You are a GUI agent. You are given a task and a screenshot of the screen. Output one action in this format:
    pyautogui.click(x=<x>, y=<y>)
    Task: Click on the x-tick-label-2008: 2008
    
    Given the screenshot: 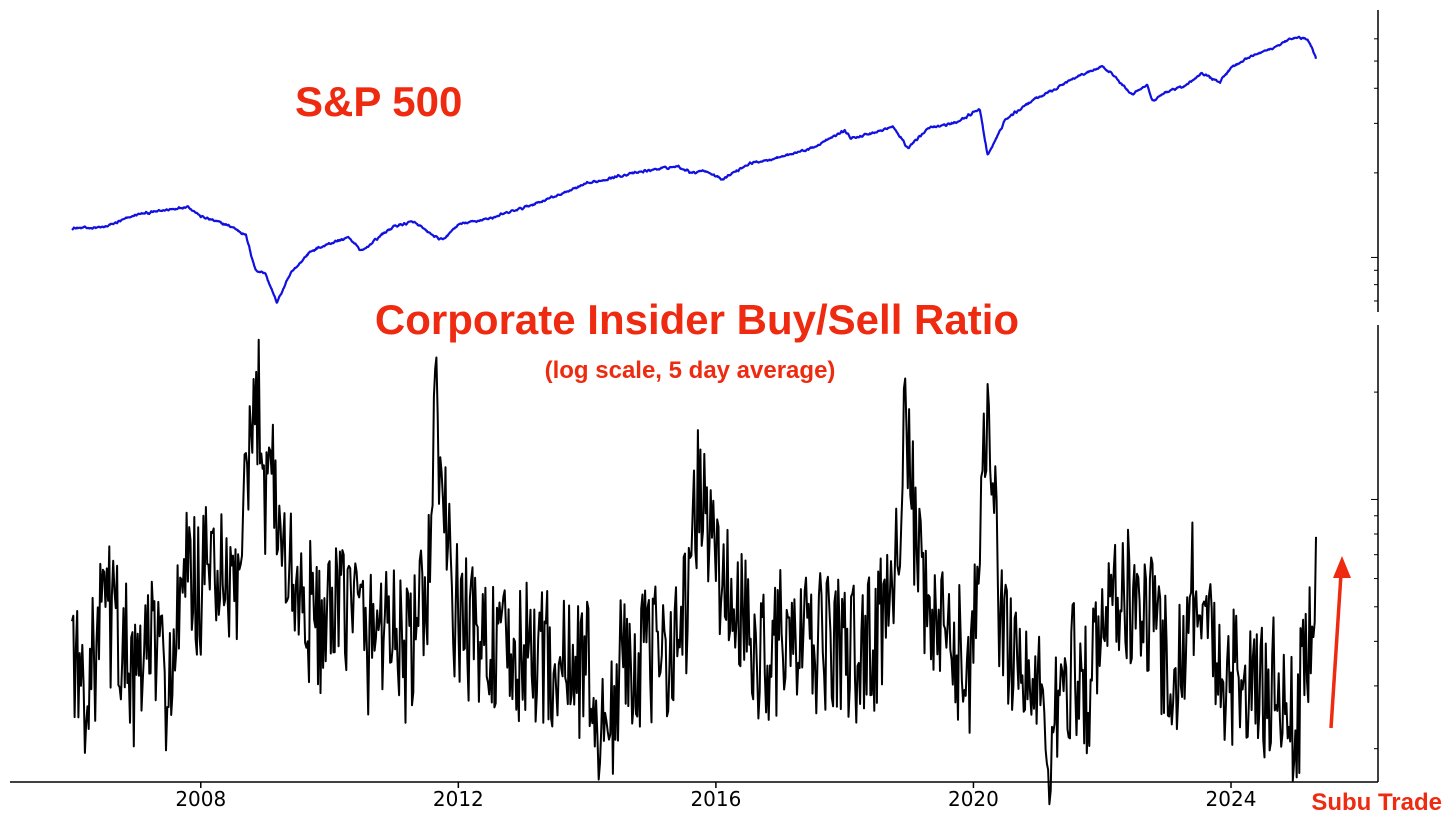 What is the action you would take?
    pyautogui.click(x=200, y=799)
    